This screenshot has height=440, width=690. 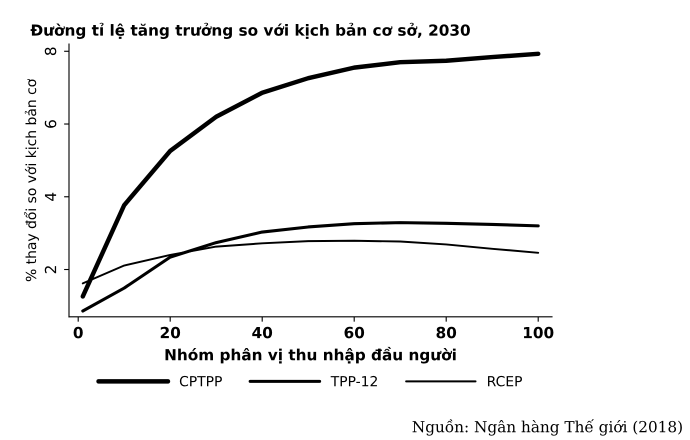 What do you see at coordinates (311, 355) in the screenshot?
I see `x-axis-title: Nhóm phân vị thu nhập đầu người` at bounding box center [311, 355].